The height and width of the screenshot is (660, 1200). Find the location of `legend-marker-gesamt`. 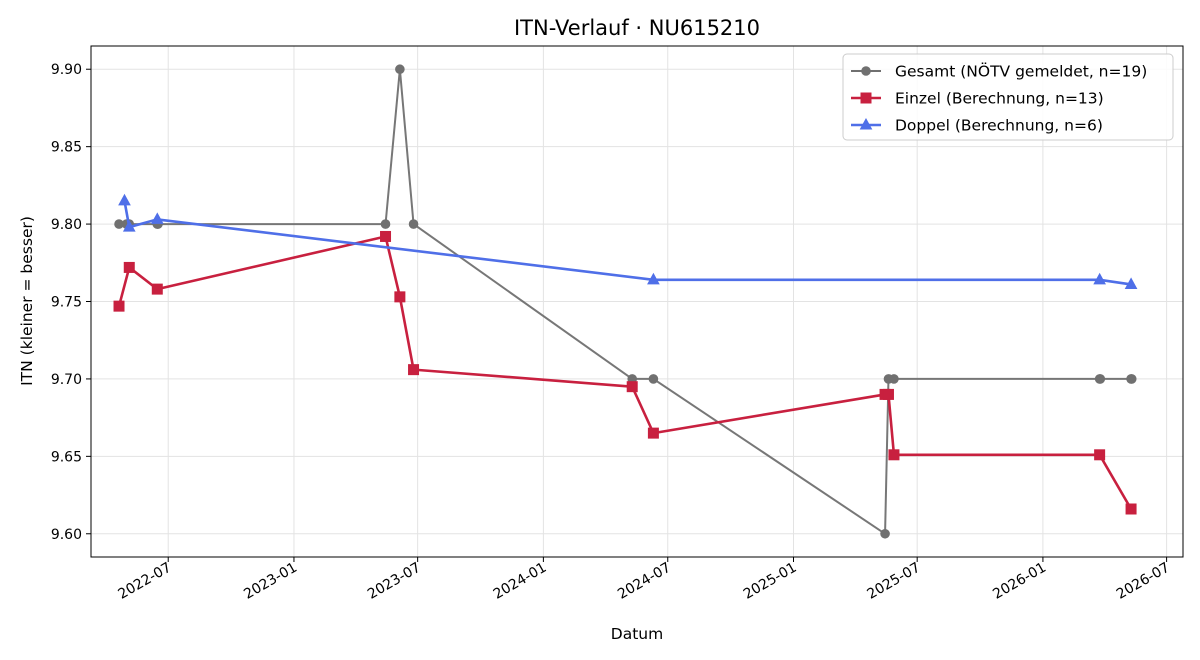

legend-marker-gesamt is located at coordinates (866, 71).